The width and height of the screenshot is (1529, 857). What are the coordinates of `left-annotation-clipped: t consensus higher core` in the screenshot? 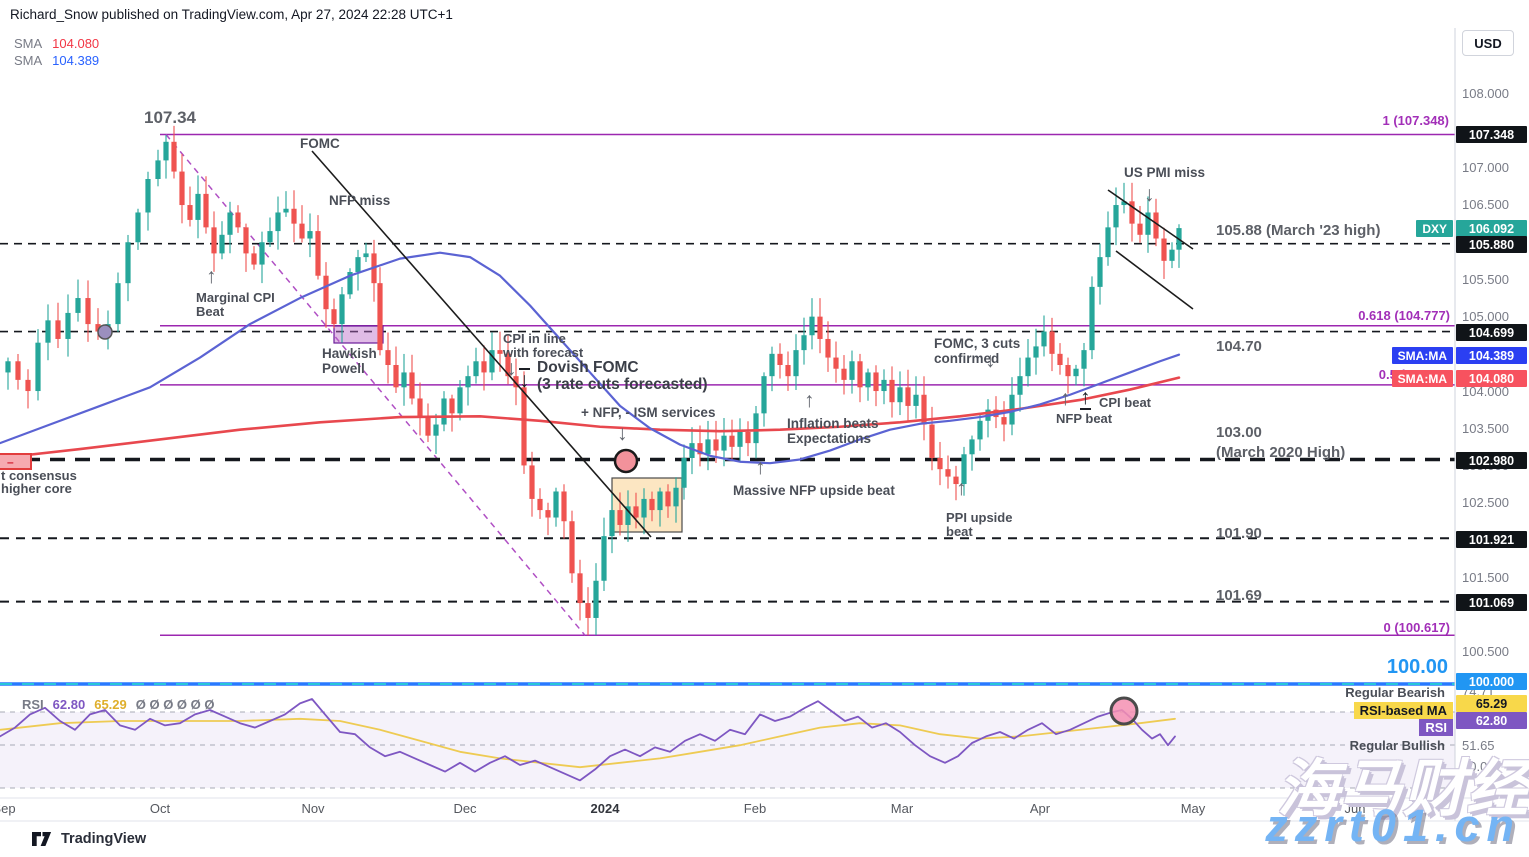 It's located at (39, 482).